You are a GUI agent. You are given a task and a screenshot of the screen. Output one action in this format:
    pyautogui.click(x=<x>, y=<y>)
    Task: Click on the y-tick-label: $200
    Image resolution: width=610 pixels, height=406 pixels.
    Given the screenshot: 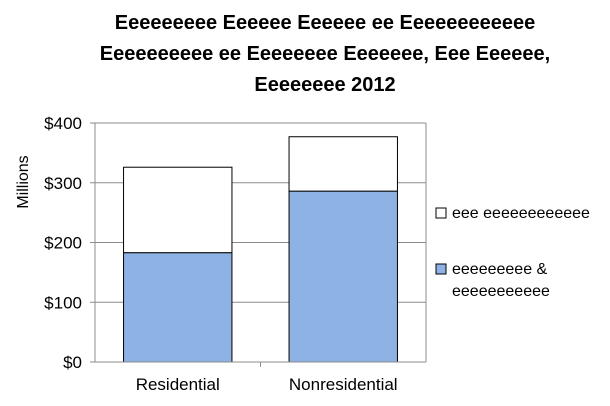 What is the action you would take?
    pyautogui.click(x=63, y=243)
    